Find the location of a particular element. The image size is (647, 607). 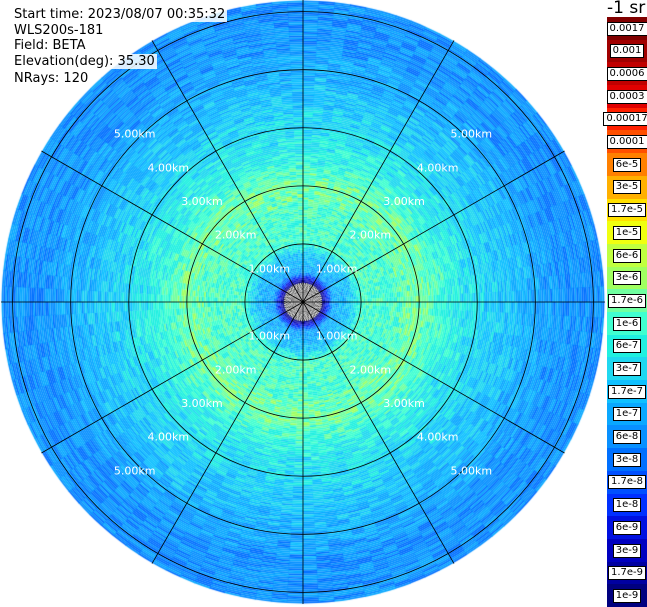

colorbar-tick-label: 6e-7 is located at coordinates (627, 346).